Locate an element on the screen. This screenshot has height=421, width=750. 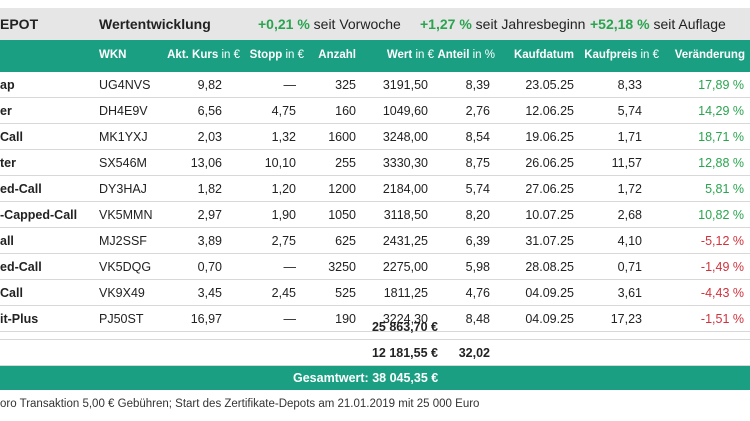
row-wert: 2275,00 is located at coordinates (405, 267).